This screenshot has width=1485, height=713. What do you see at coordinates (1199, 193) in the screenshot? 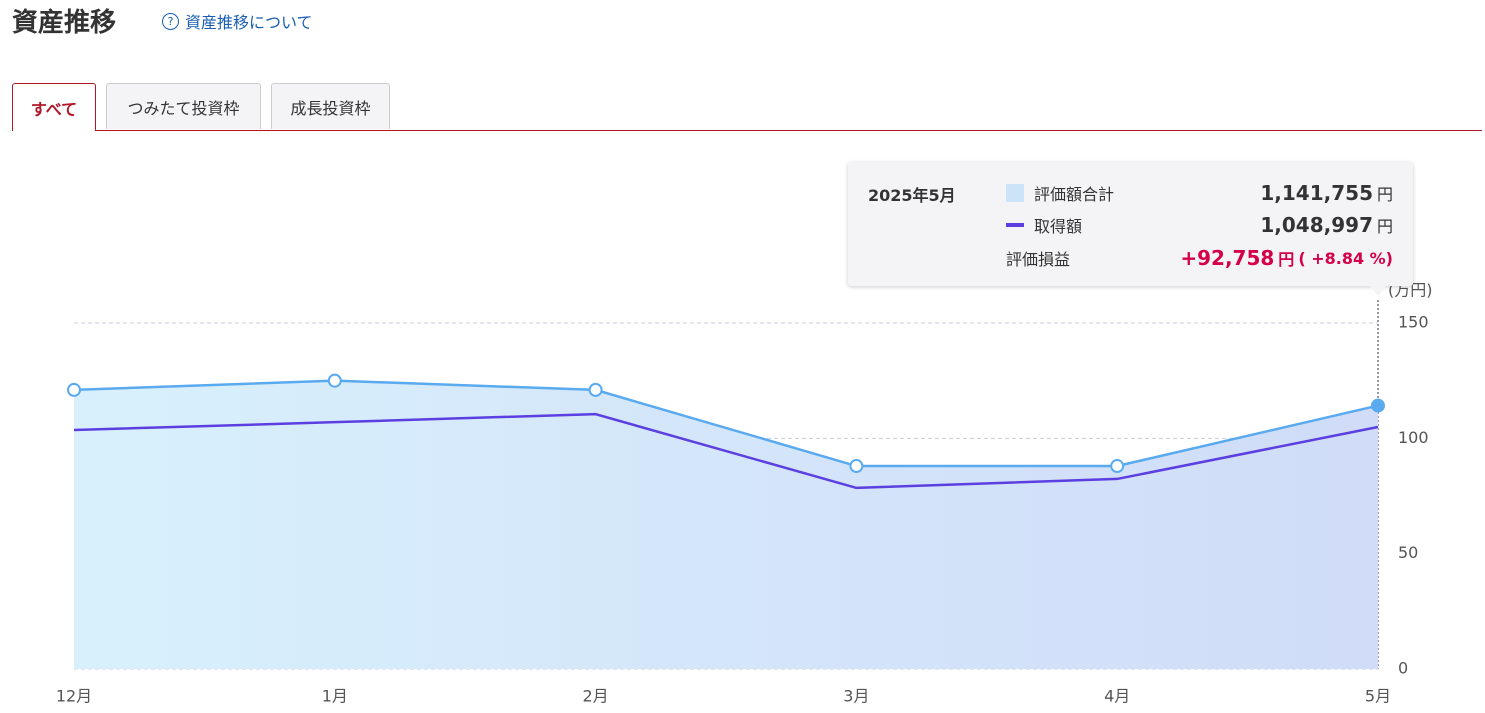
I see `tooltip-row: 評価額合計 1,141,755 円` at bounding box center [1199, 193].